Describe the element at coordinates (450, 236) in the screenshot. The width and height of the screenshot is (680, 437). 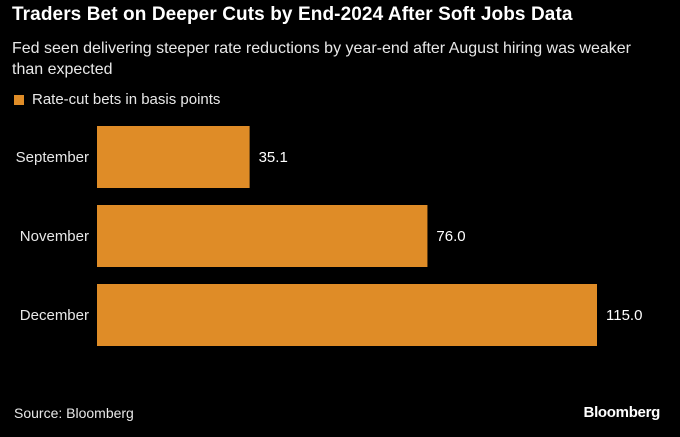
I see `value-label: 76.0` at that location.